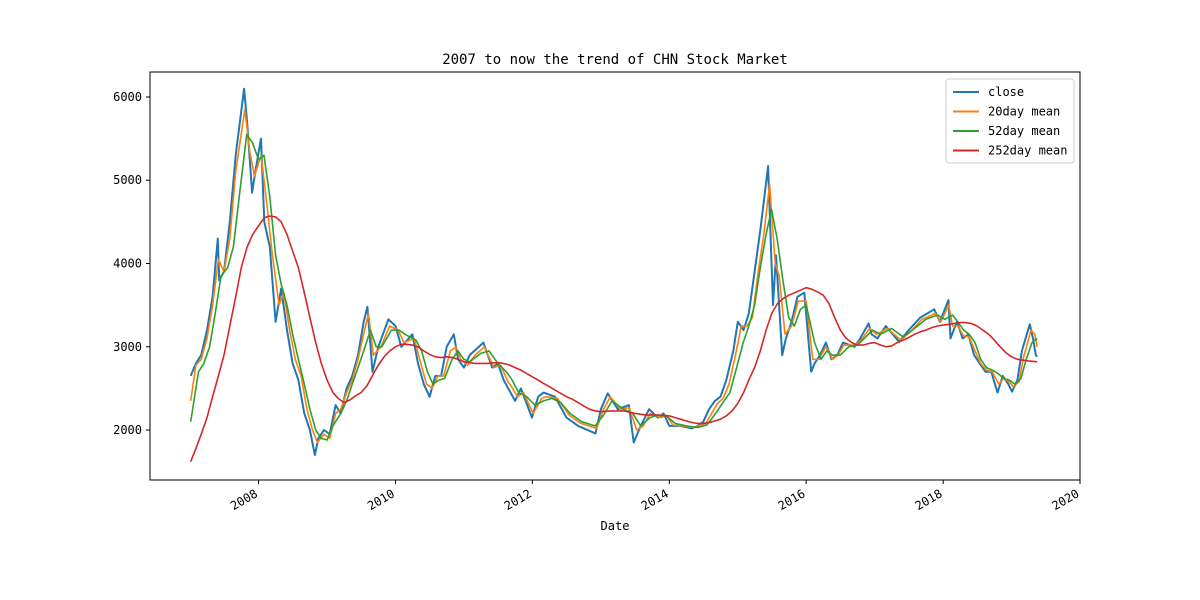  I want to click on y-axis: 2000 3000 4000 5000 6000, so click(131, 263).